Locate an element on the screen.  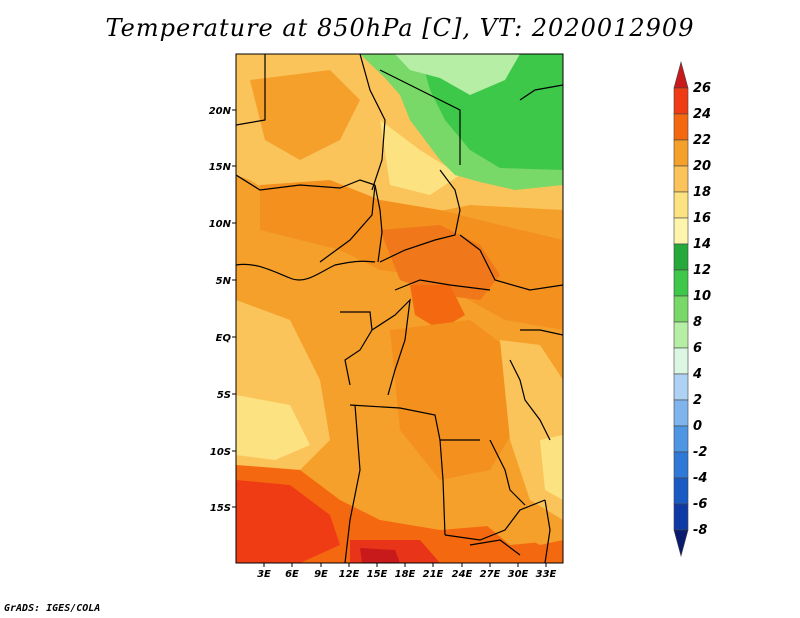
lat-label: EQ is located at coordinates (224, 338).